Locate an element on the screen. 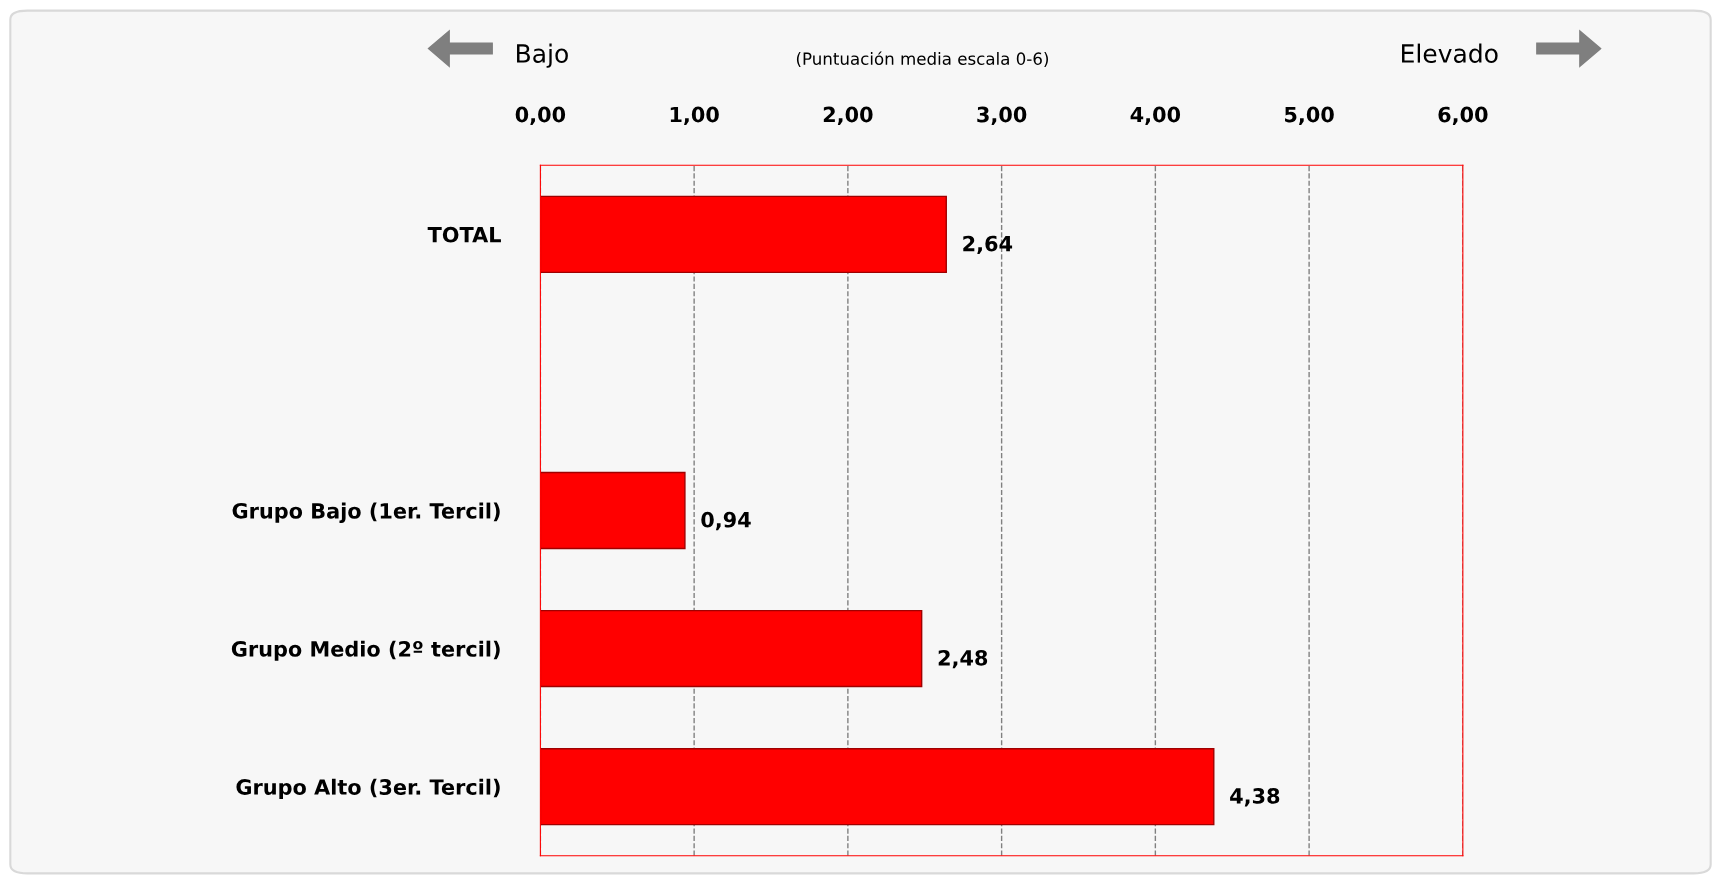  x-tick-label: 5,00 is located at coordinates (1309, 116).